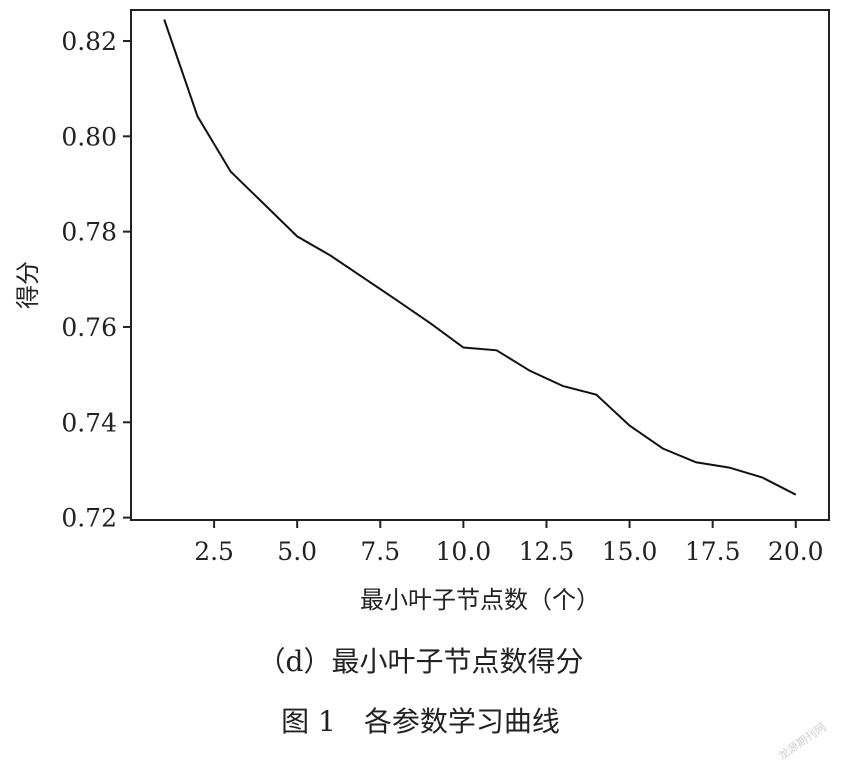  I want to click on x-tick-label: 7.5, so click(380, 551).